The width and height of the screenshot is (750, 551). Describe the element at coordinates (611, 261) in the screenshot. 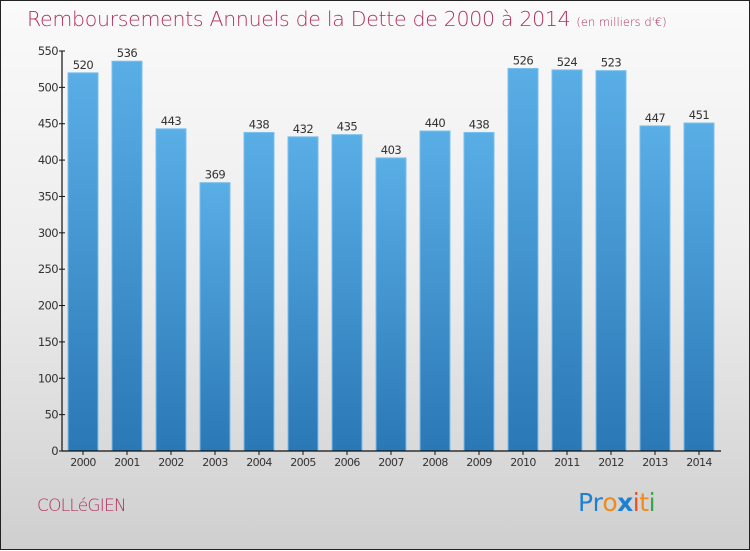

I see `bar-2012` at that location.